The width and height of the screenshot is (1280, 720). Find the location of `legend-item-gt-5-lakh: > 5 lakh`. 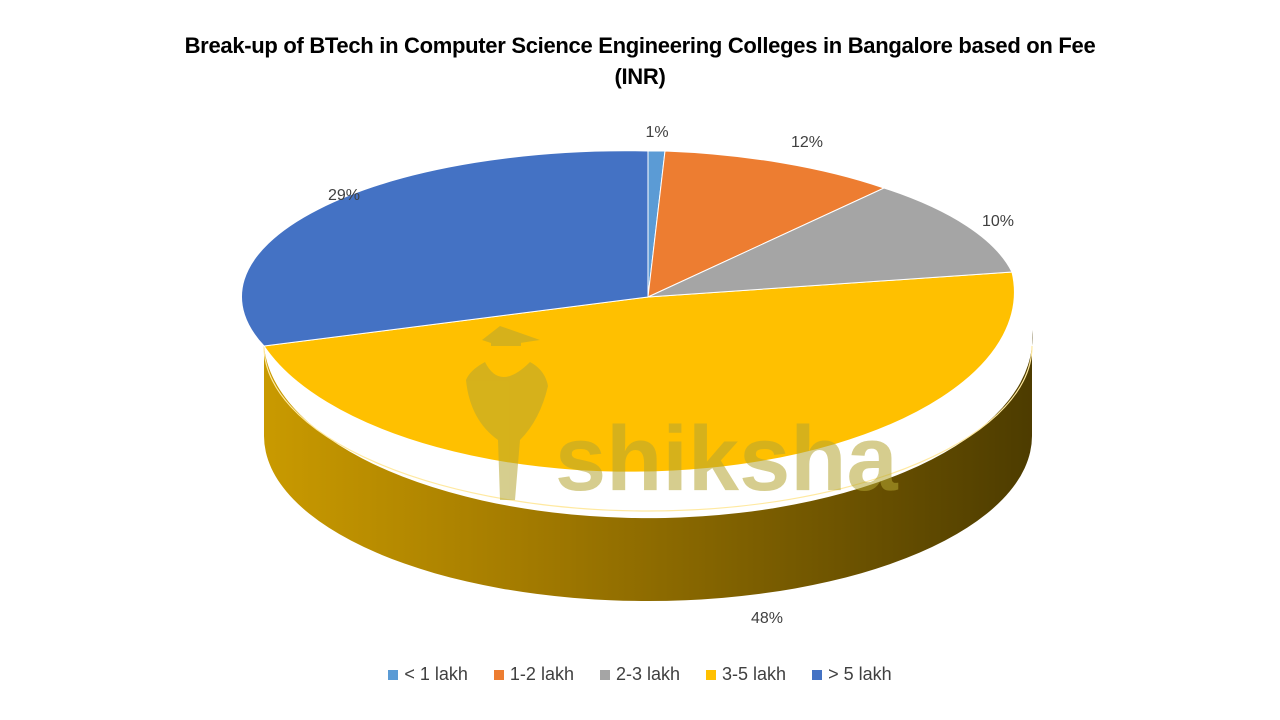

legend-item-gt-5-lakh: > 5 lakh is located at coordinates (852, 674).